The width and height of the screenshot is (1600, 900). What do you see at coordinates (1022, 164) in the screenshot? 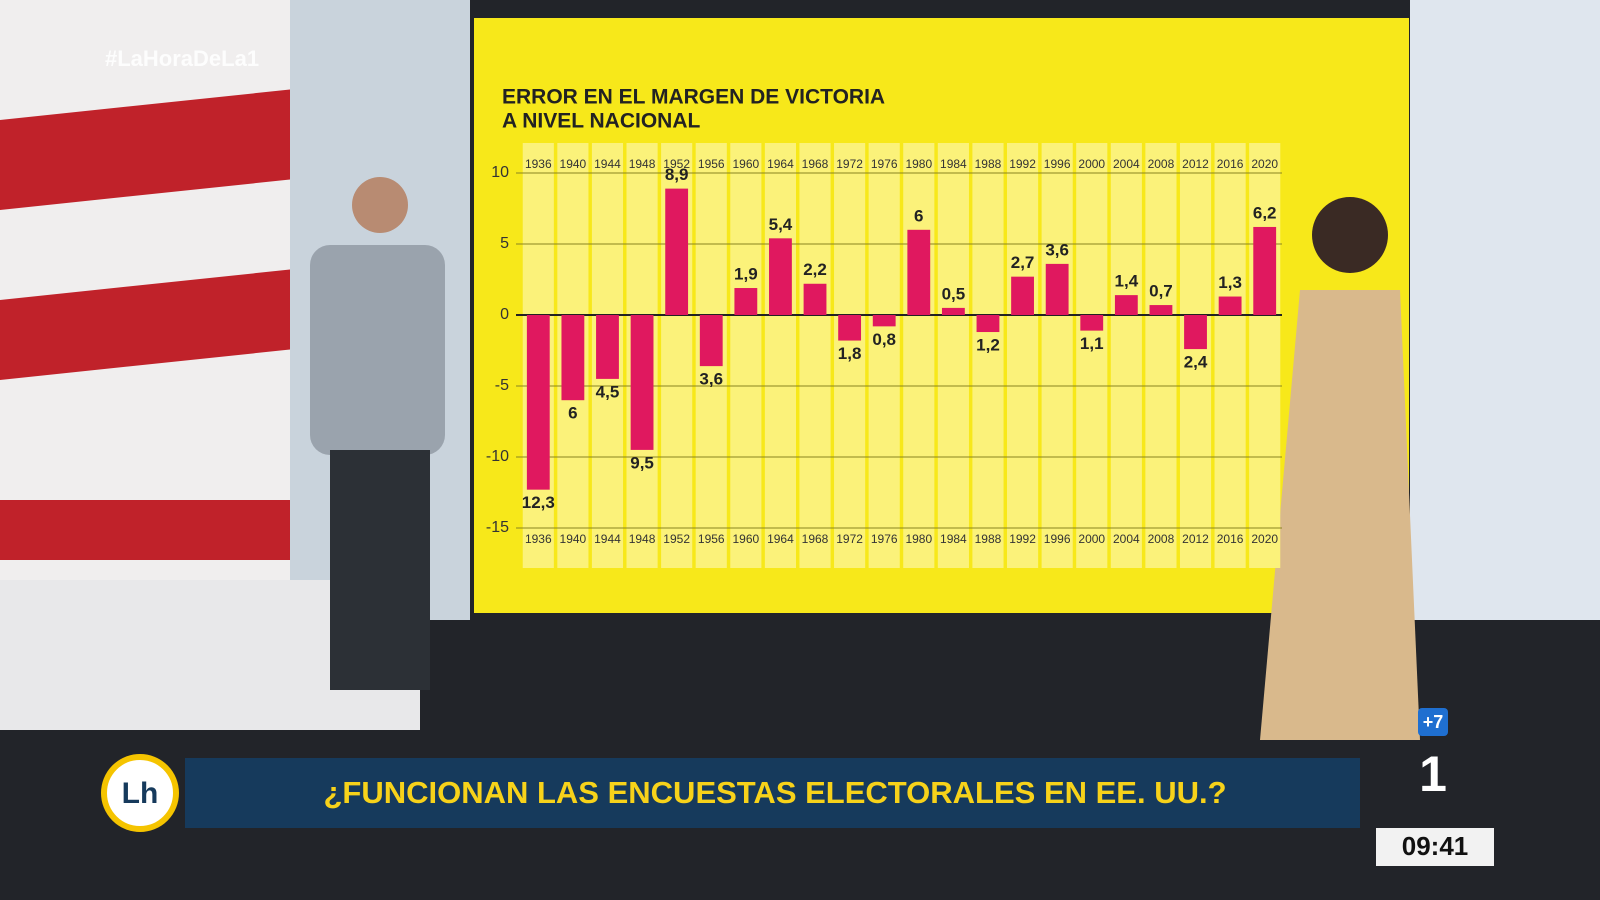
I see `x-tick-label: 1992` at bounding box center [1022, 164].